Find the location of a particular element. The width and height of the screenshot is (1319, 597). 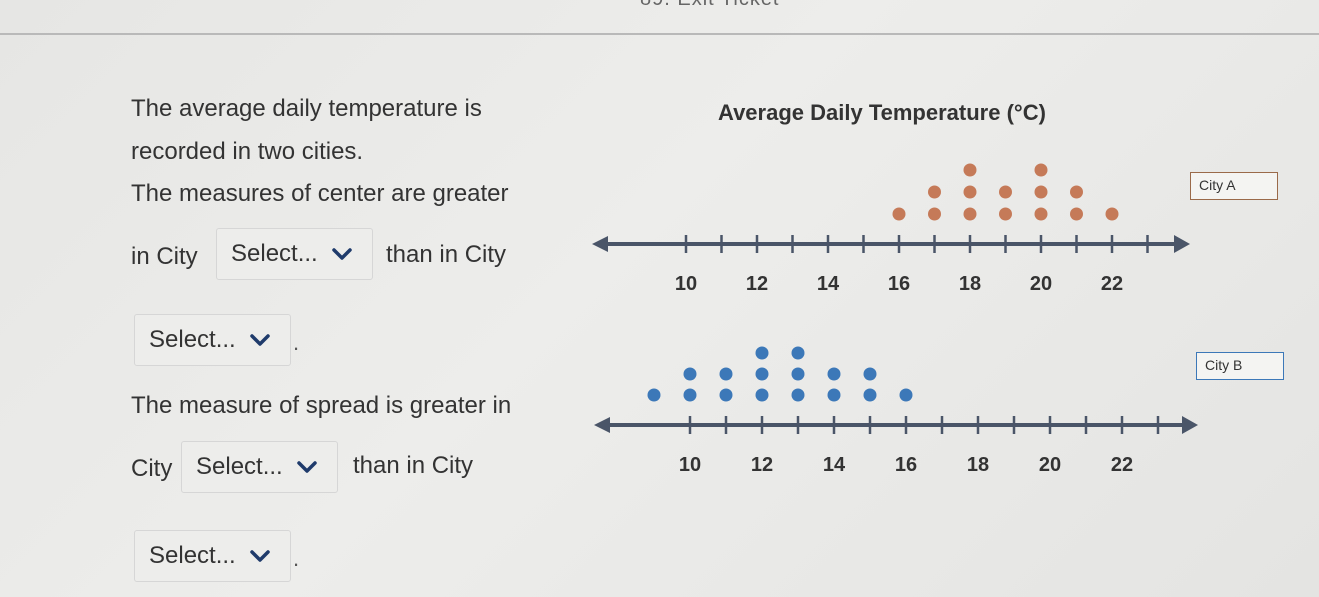

in-city-label: in City is located at coordinates (164, 256).